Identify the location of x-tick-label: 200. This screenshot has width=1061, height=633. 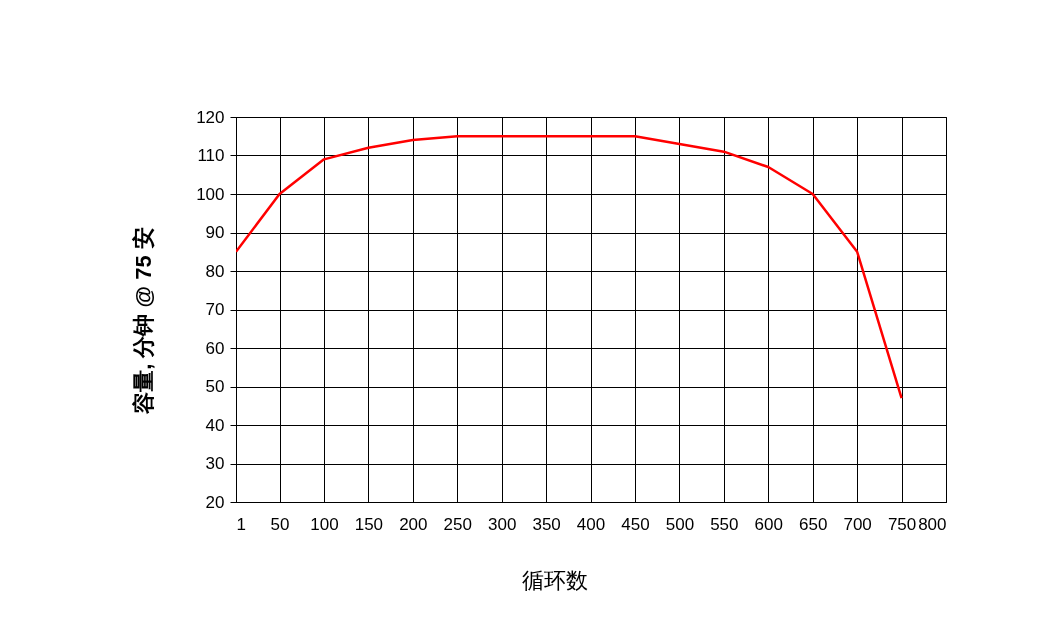
(413, 524).